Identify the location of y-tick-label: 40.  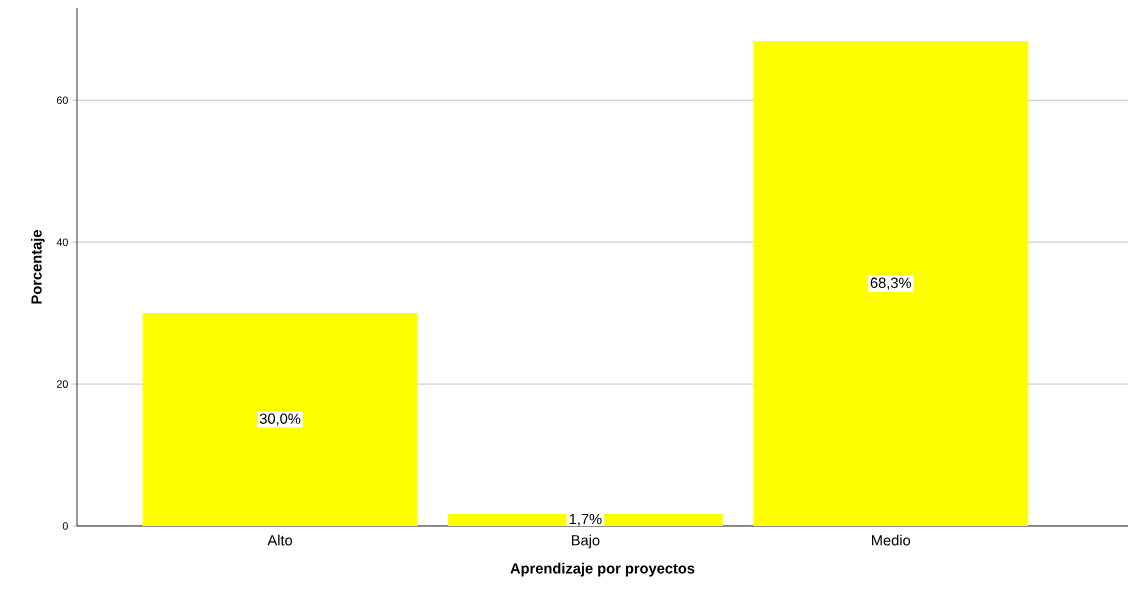
(62, 242).